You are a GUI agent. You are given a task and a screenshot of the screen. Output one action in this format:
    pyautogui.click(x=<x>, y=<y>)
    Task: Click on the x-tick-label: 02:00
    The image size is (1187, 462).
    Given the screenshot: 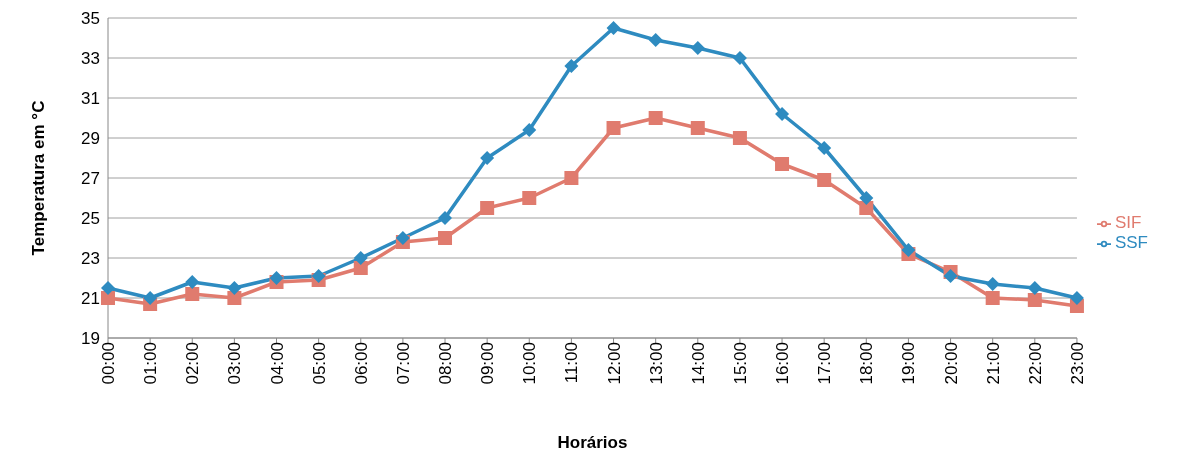 What is the action you would take?
    pyautogui.click(x=193, y=363)
    